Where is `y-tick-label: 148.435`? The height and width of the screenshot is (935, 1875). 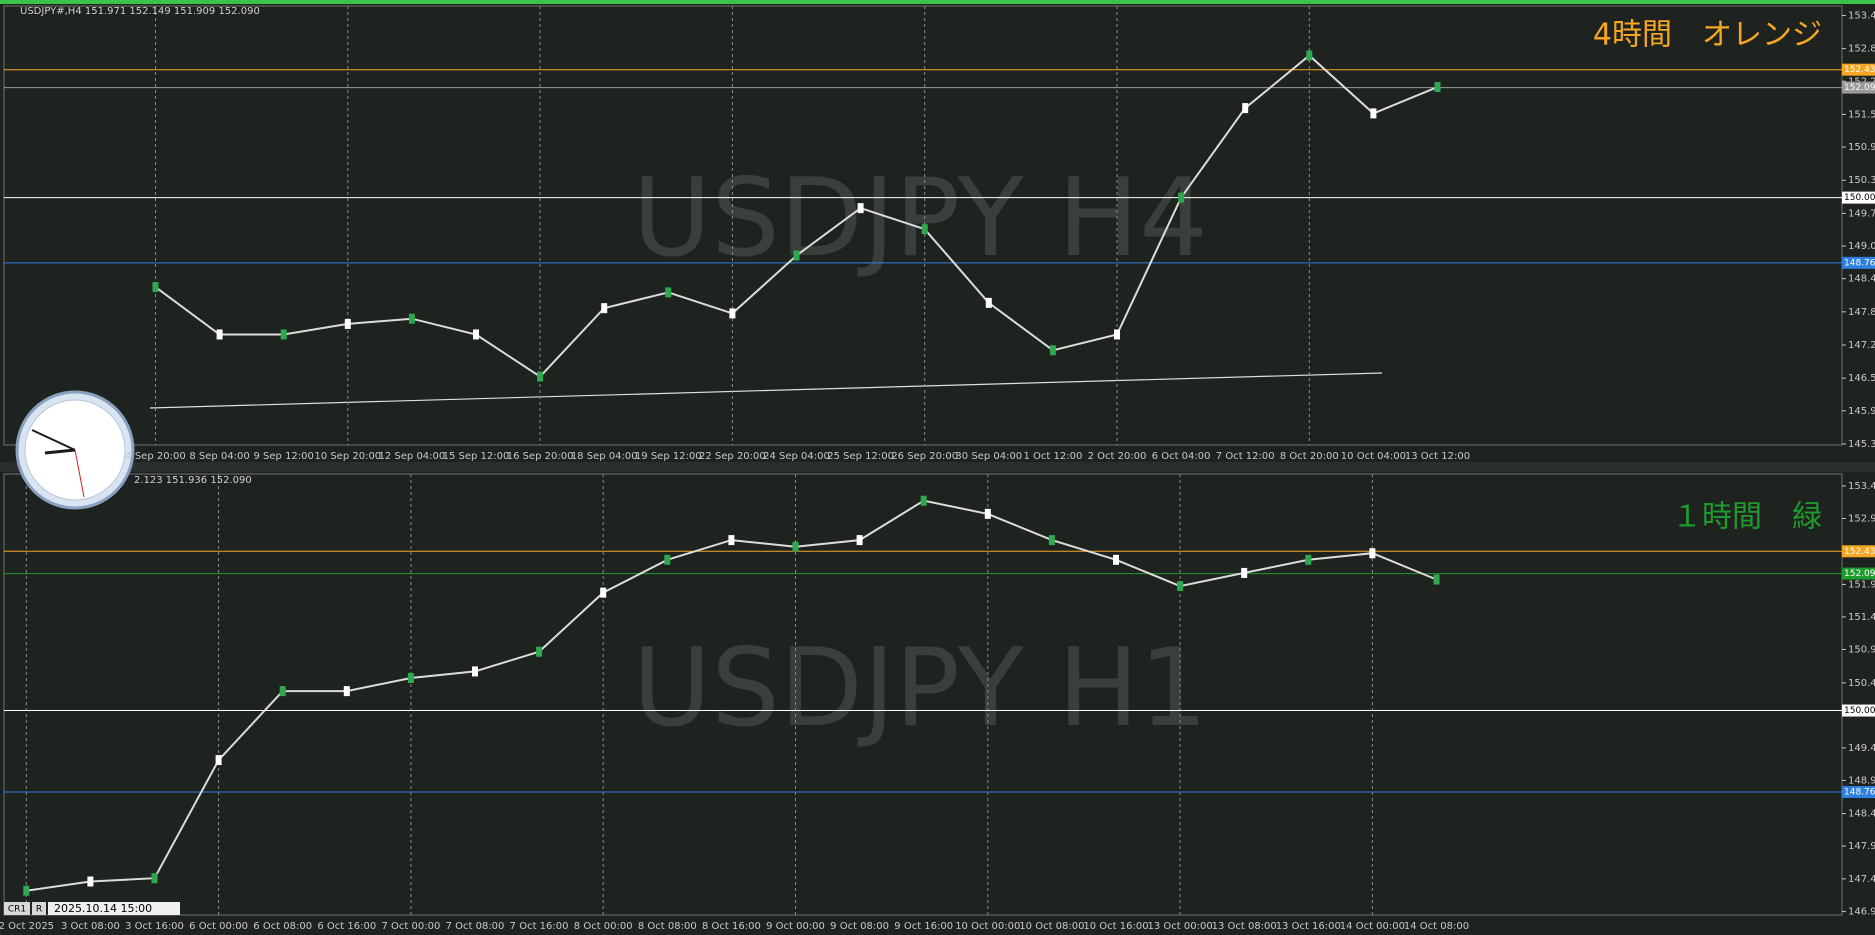
y-tick-label: 148.435 is located at coordinates (1861, 814).